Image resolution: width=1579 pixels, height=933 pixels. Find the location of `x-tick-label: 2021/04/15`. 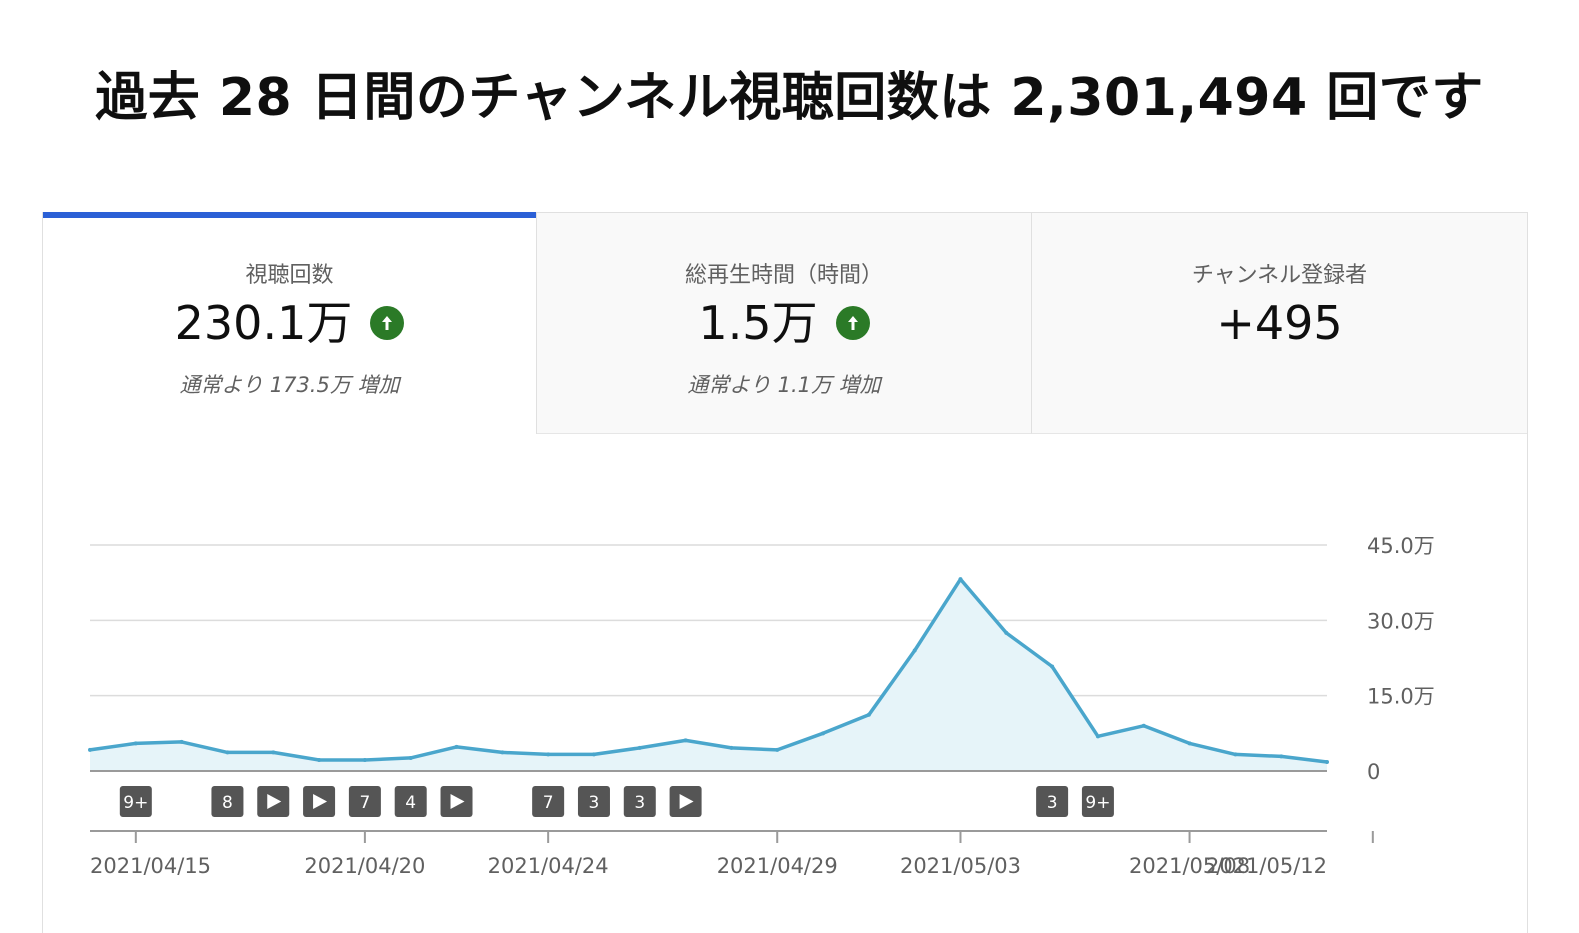

x-tick-label: 2021/04/15 is located at coordinates (150, 866).